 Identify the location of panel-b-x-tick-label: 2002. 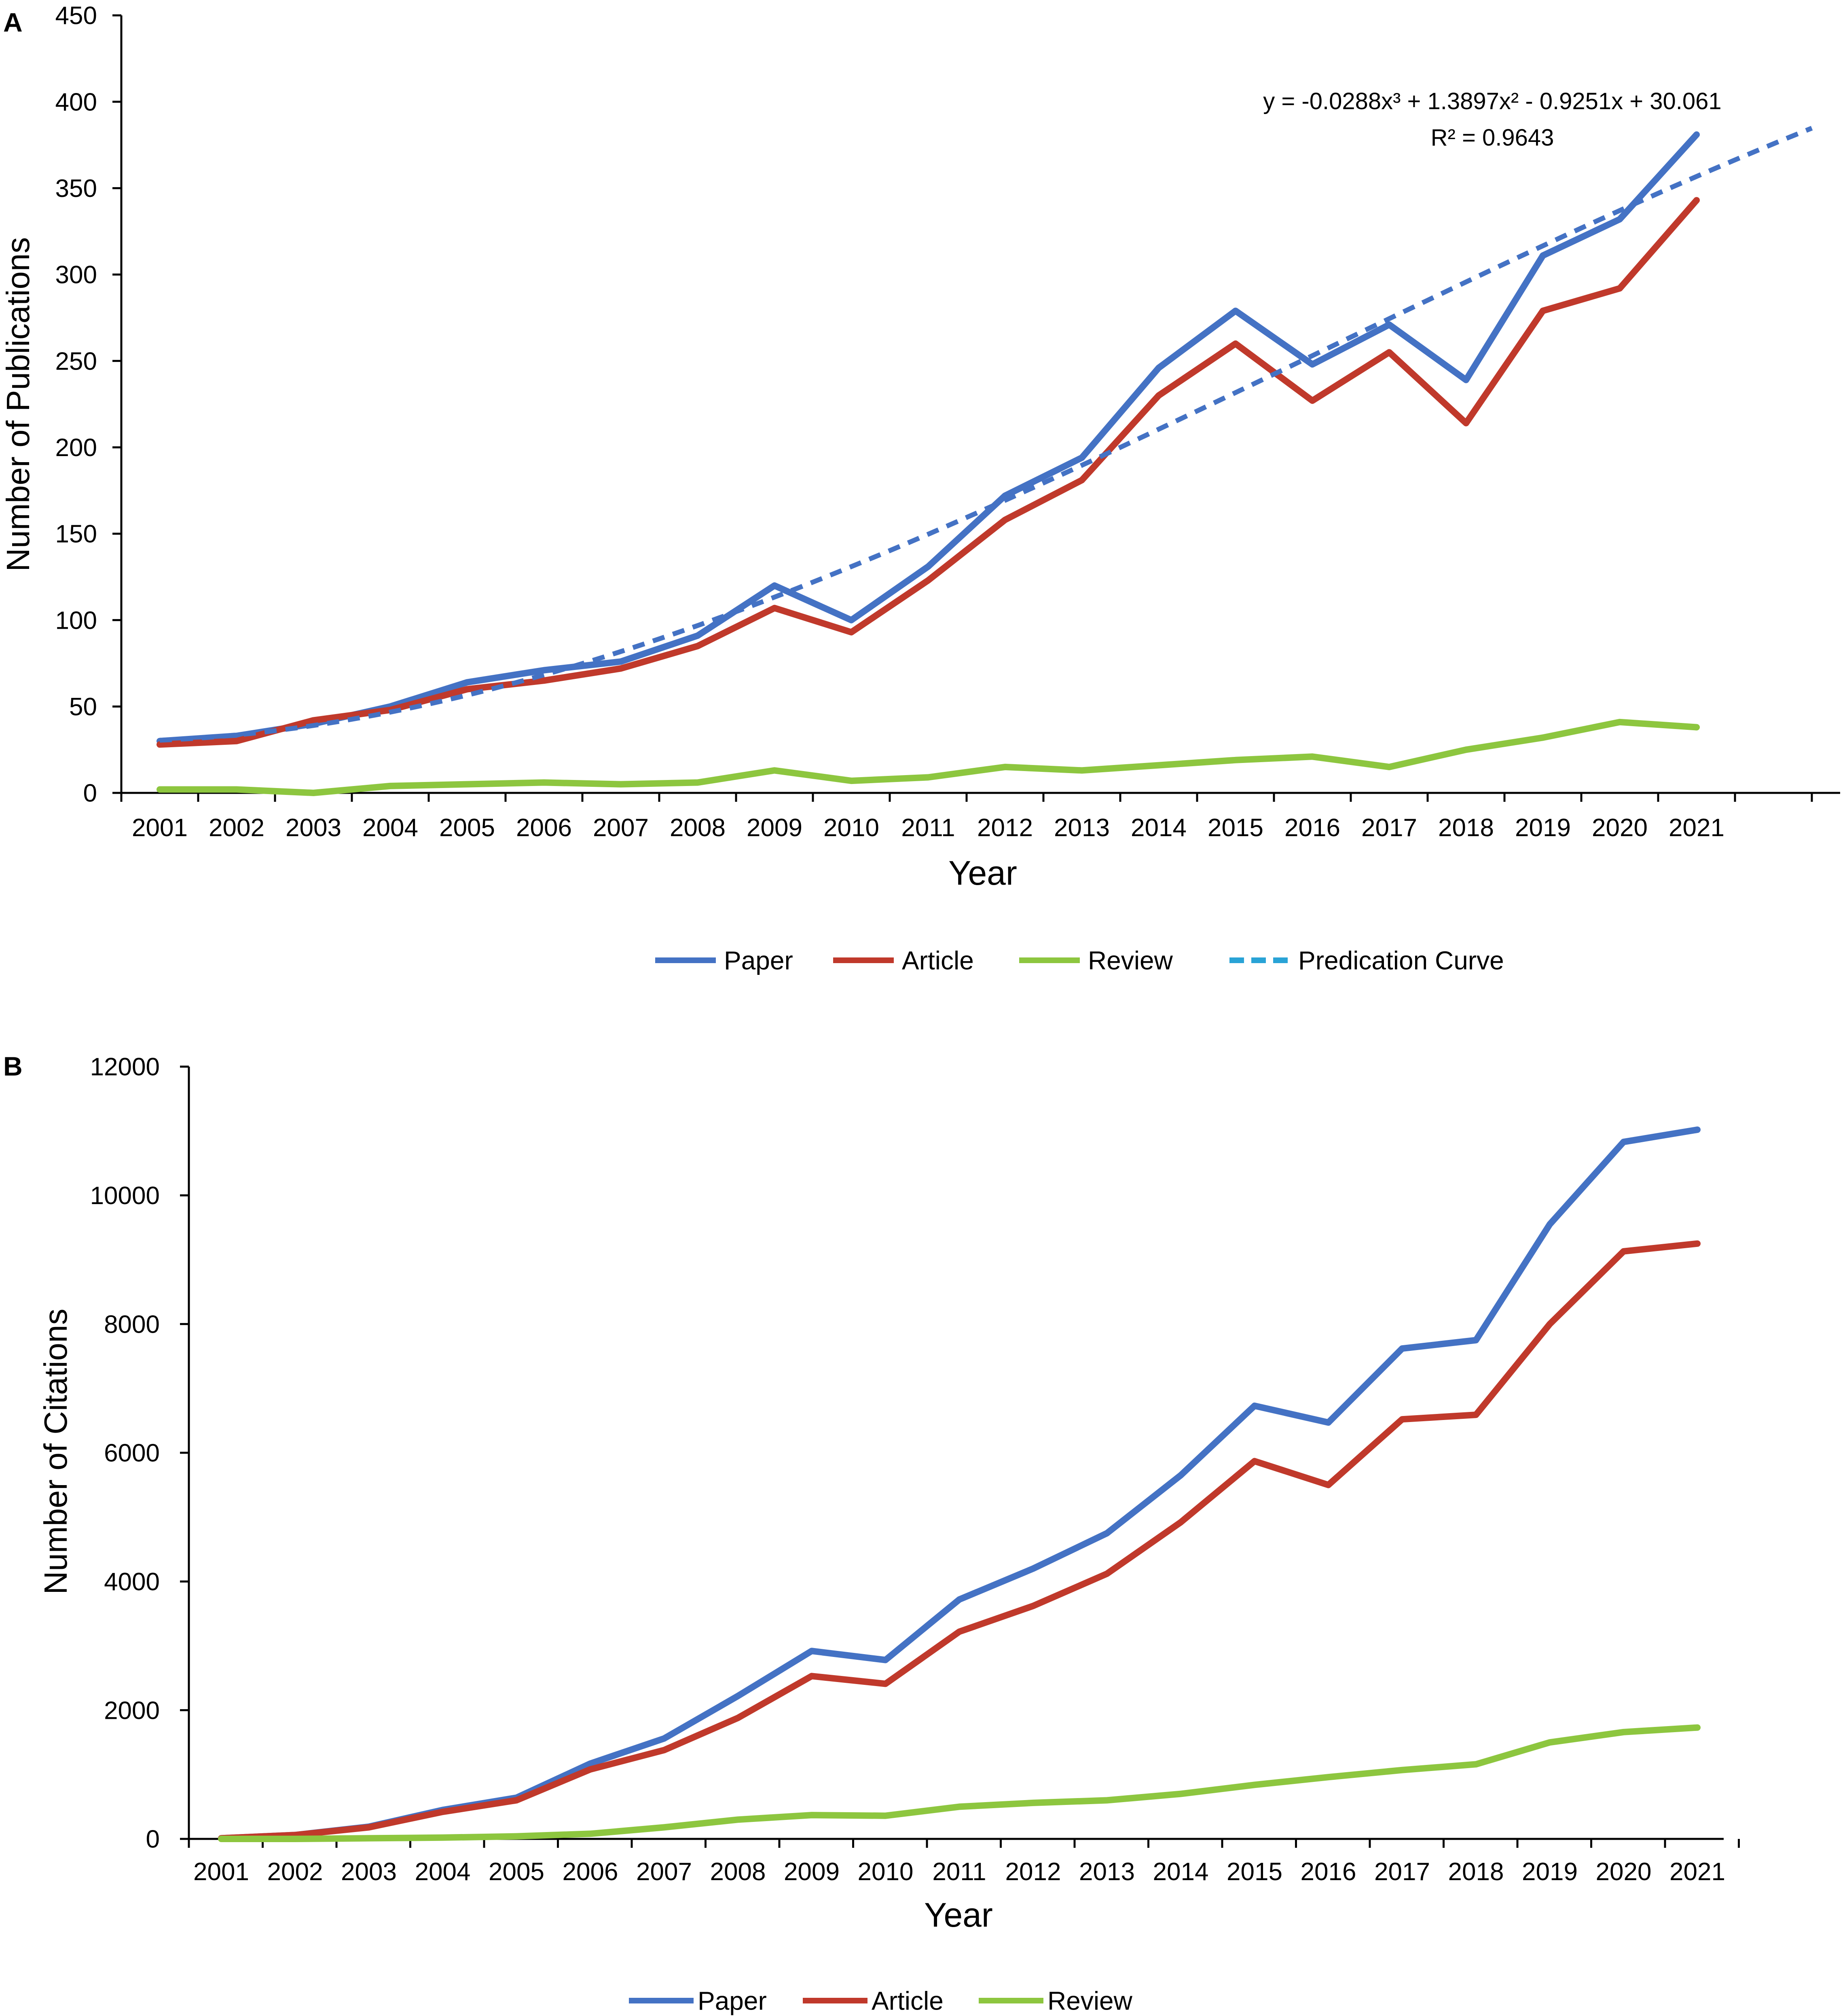
(295, 1872).